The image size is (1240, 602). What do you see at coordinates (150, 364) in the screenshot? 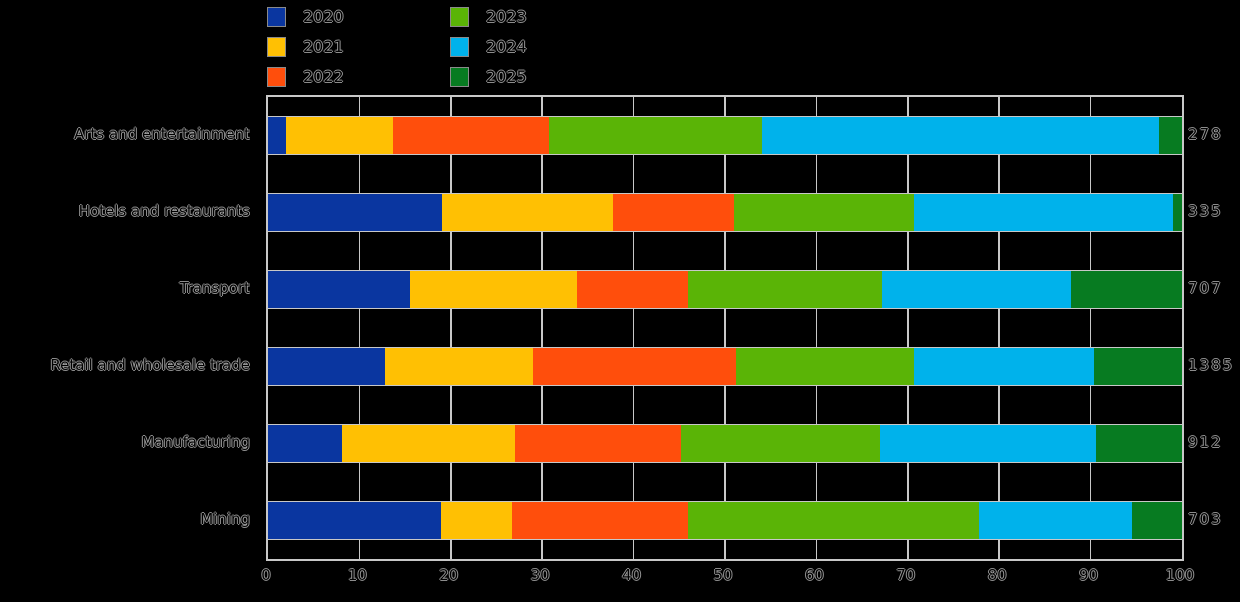
I see `y-category-label: Retail and wholesale trade` at bounding box center [150, 364].